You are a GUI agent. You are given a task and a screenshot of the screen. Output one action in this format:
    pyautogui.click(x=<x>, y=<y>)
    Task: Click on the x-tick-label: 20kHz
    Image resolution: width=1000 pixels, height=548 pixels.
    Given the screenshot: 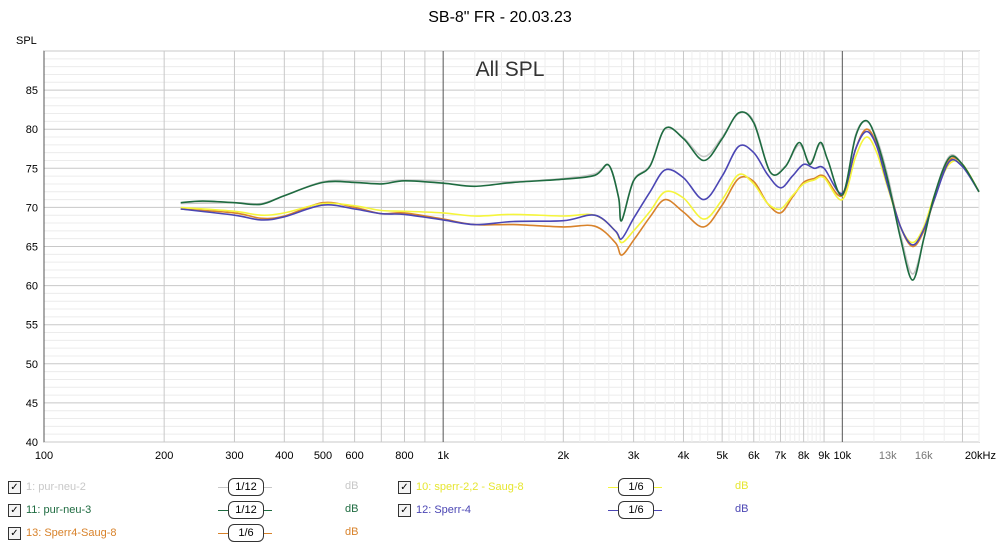 What is the action you would take?
    pyautogui.click(x=980, y=456)
    